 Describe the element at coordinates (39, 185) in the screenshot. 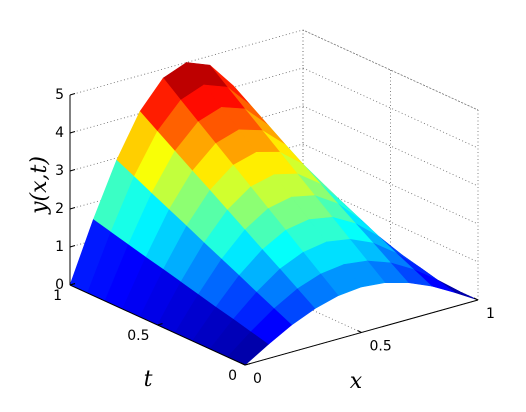

I see `z-axis-label: y(x,t)` at that location.